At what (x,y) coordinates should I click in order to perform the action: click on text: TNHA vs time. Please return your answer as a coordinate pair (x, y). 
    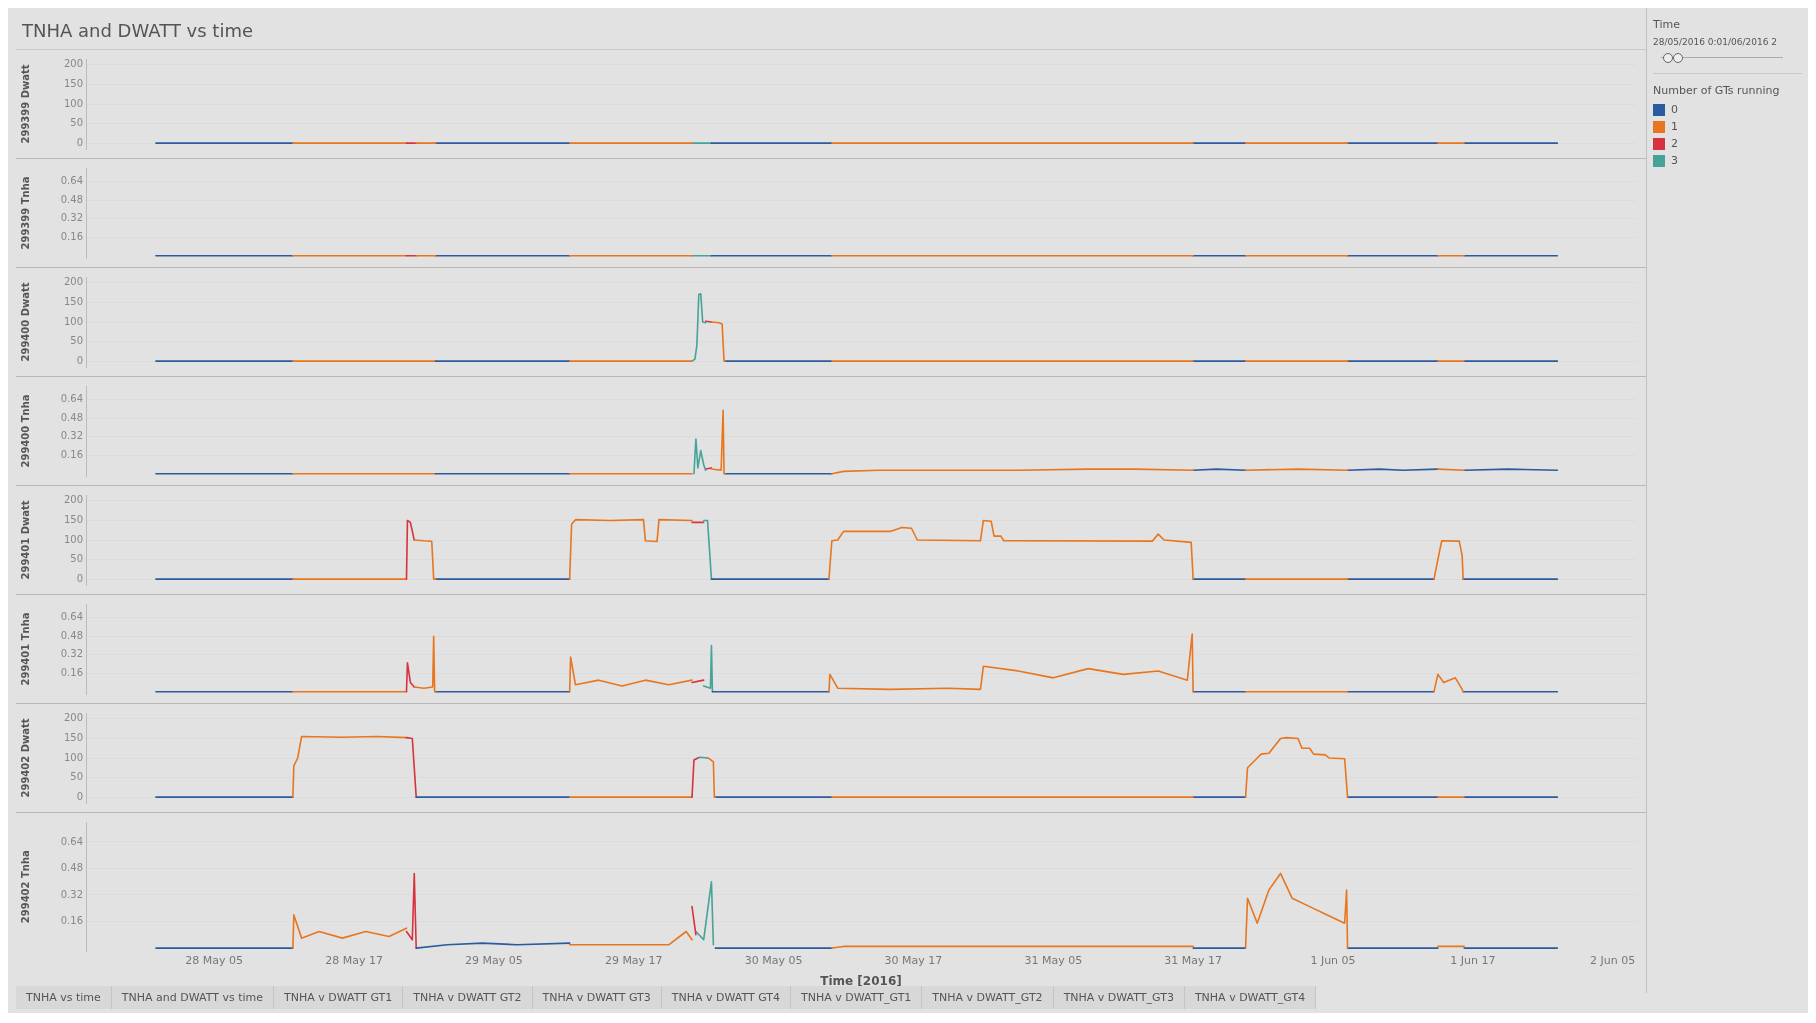
    Looking at the image, I should click on (64, 997).